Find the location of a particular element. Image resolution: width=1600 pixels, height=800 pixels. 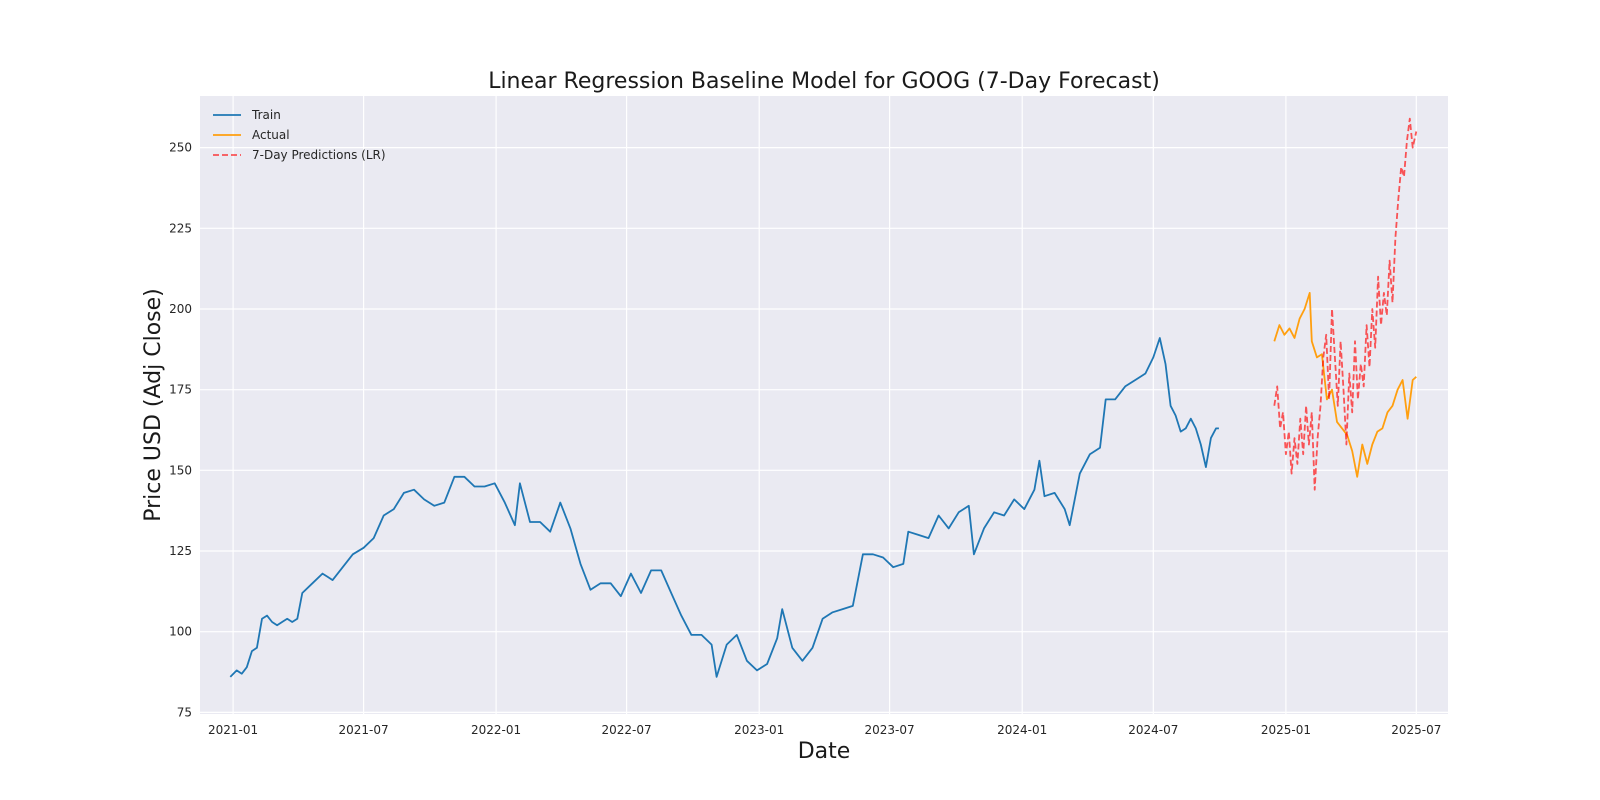

legend: Train Actual 7-Day Predictions (LR) is located at coordinates (299, 135).